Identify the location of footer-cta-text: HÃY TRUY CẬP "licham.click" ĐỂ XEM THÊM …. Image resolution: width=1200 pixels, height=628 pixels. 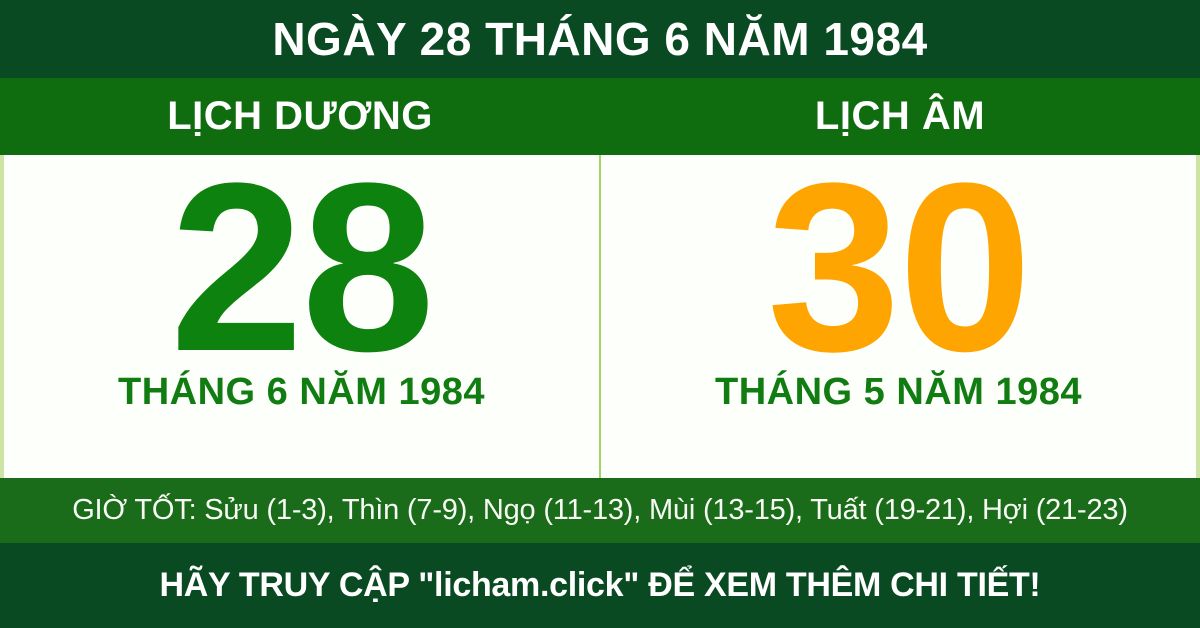
(600, 585).